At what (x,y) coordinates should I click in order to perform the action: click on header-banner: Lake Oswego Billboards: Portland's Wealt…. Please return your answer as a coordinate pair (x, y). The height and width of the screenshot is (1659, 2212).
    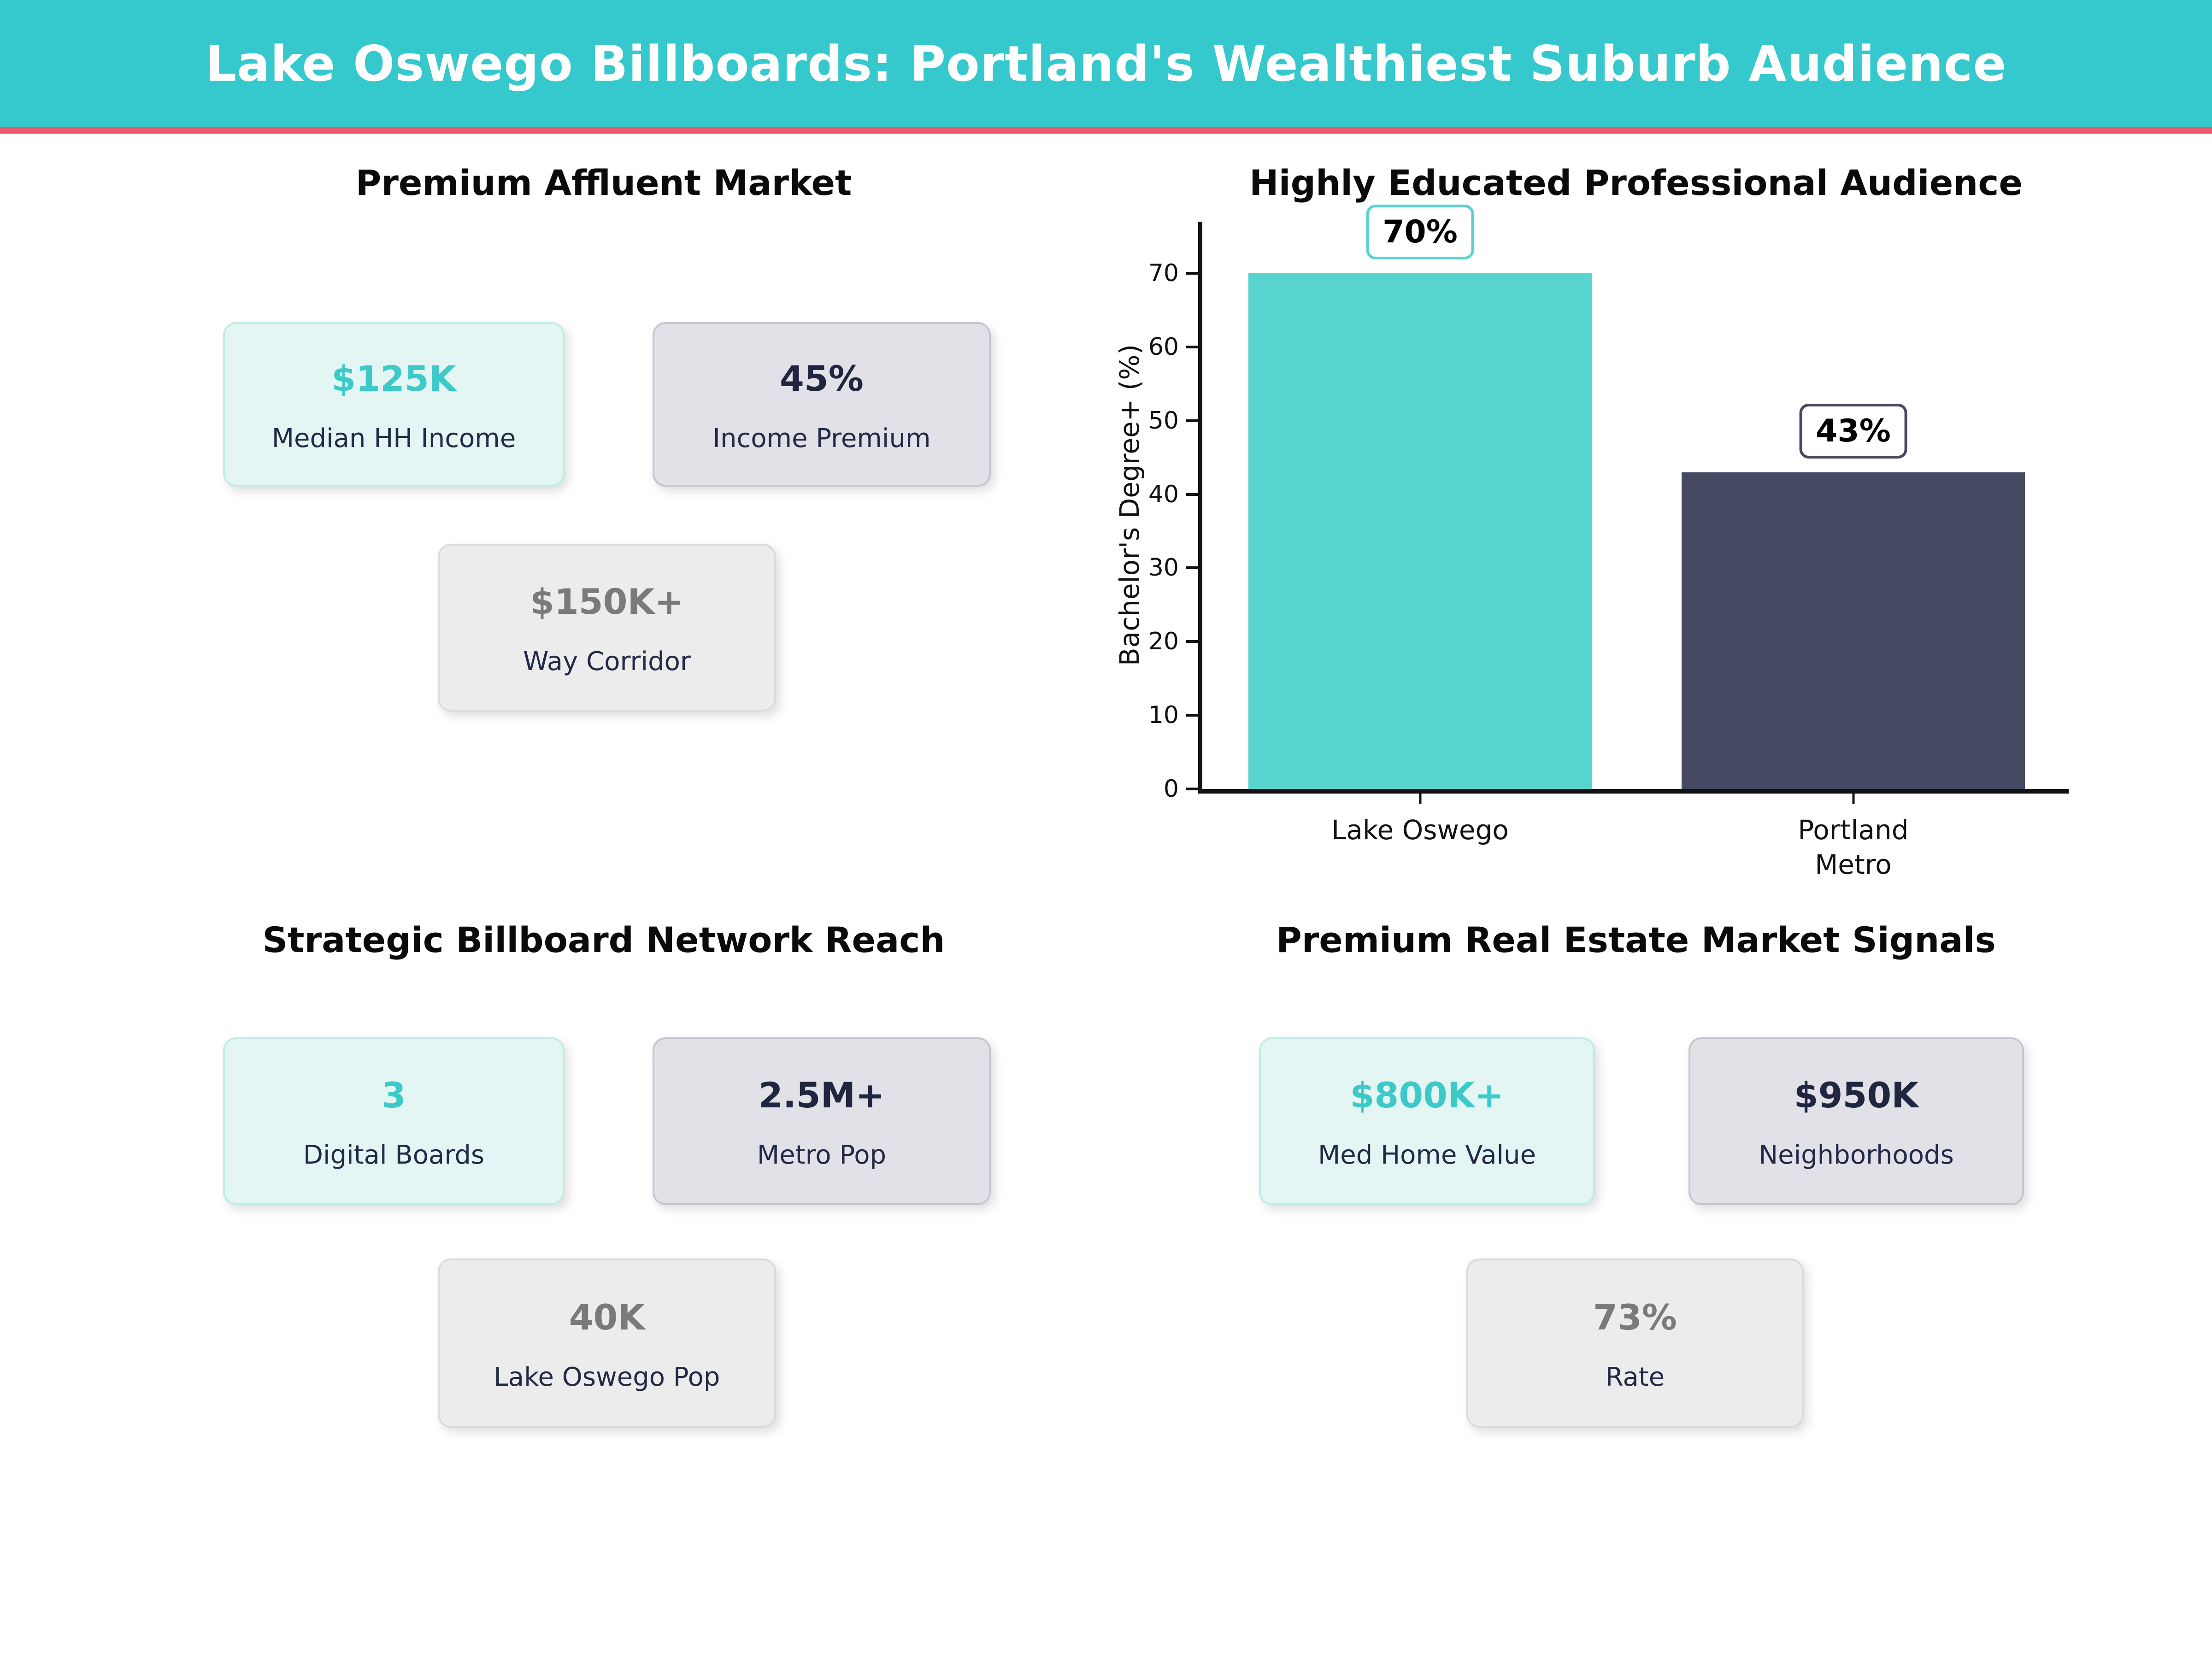
    Looking at the image, I should click on (1106, 63).